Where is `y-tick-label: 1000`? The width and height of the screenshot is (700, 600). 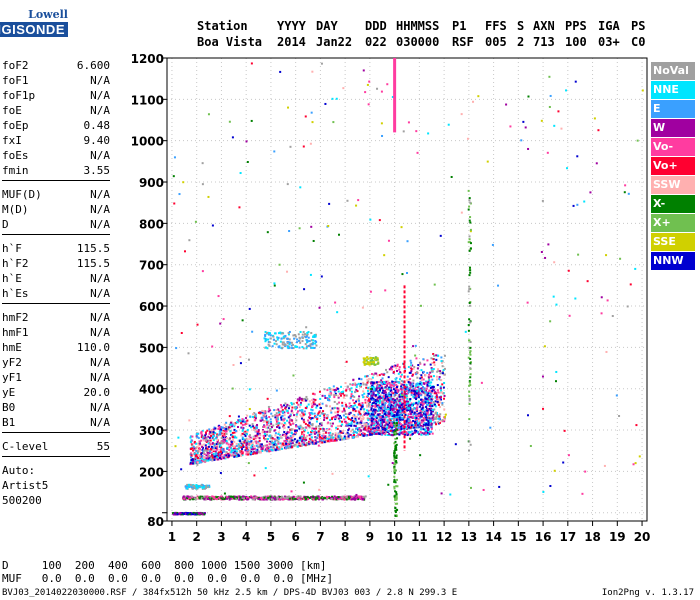
y-tick-label: 1000 is located at coordinates (147, 142).